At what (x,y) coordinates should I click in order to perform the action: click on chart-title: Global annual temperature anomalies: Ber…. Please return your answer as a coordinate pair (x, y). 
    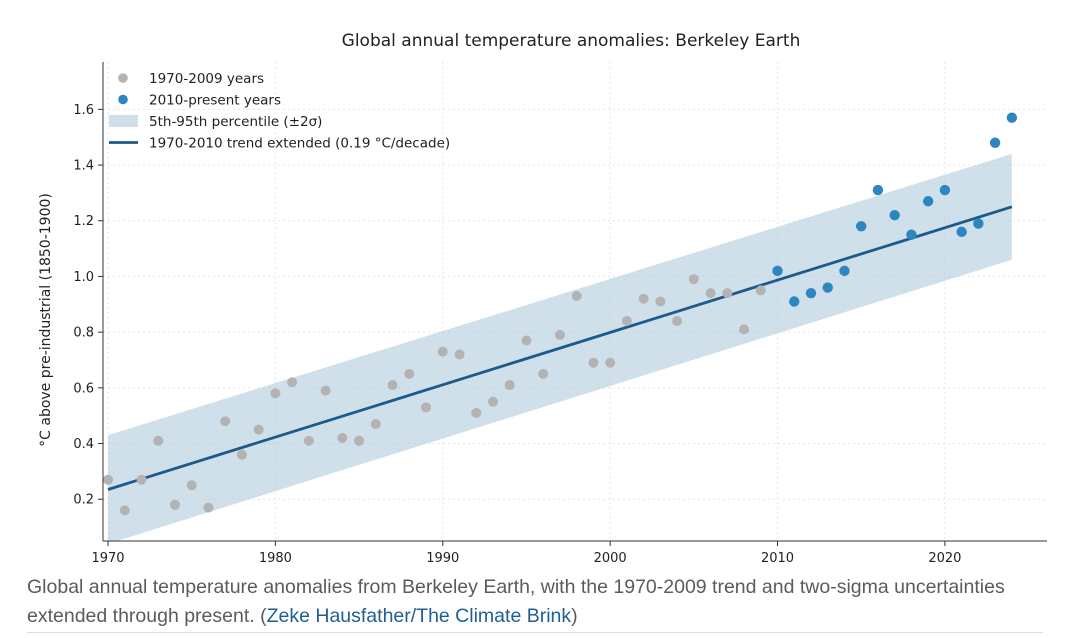
    Looking at the image, I should click on (571, 41).